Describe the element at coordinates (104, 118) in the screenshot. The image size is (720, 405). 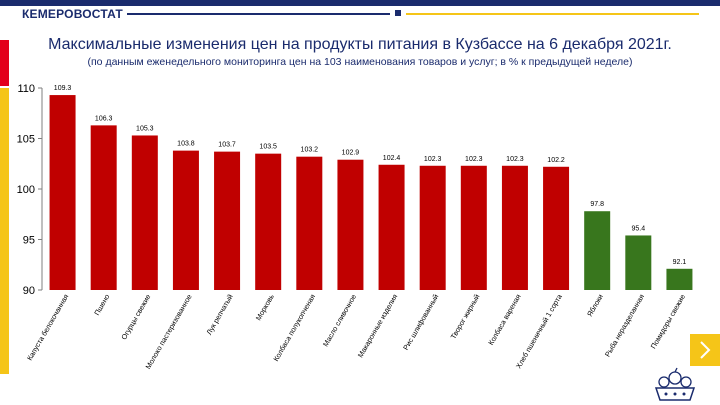
I see `data-label: 106.3` at that location.